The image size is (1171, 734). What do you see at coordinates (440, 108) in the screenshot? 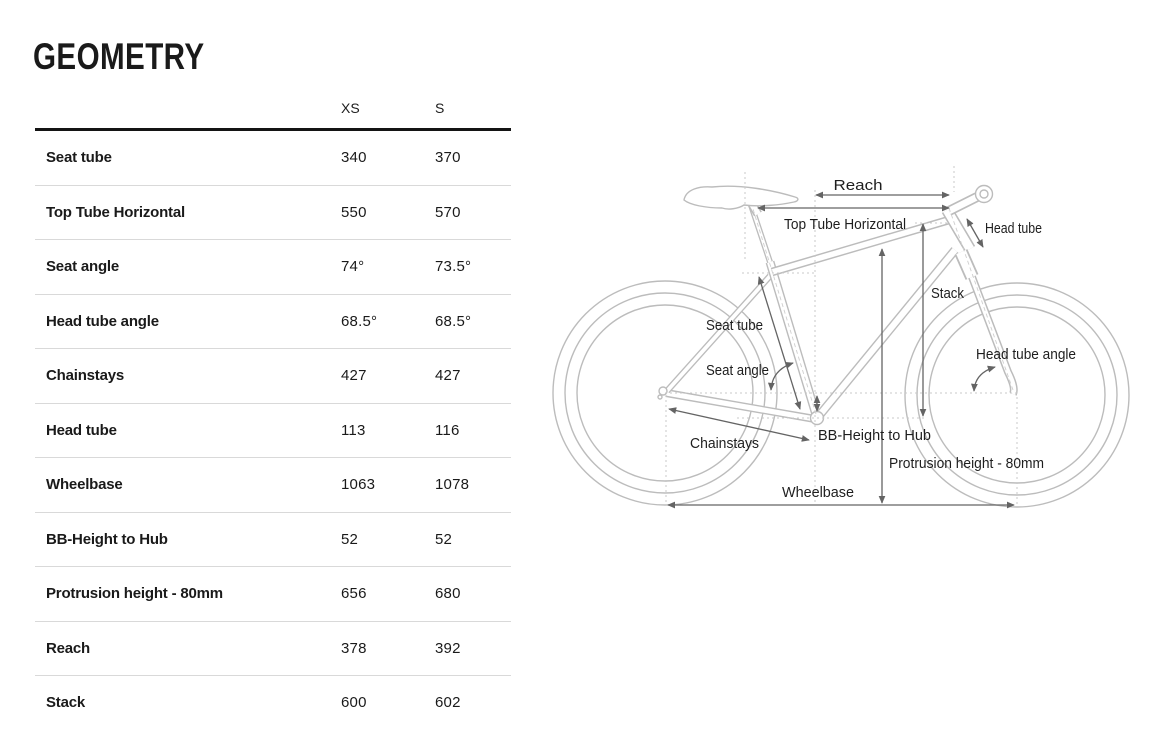
I see `column-header-s: S` at bounding box center [440, 108].